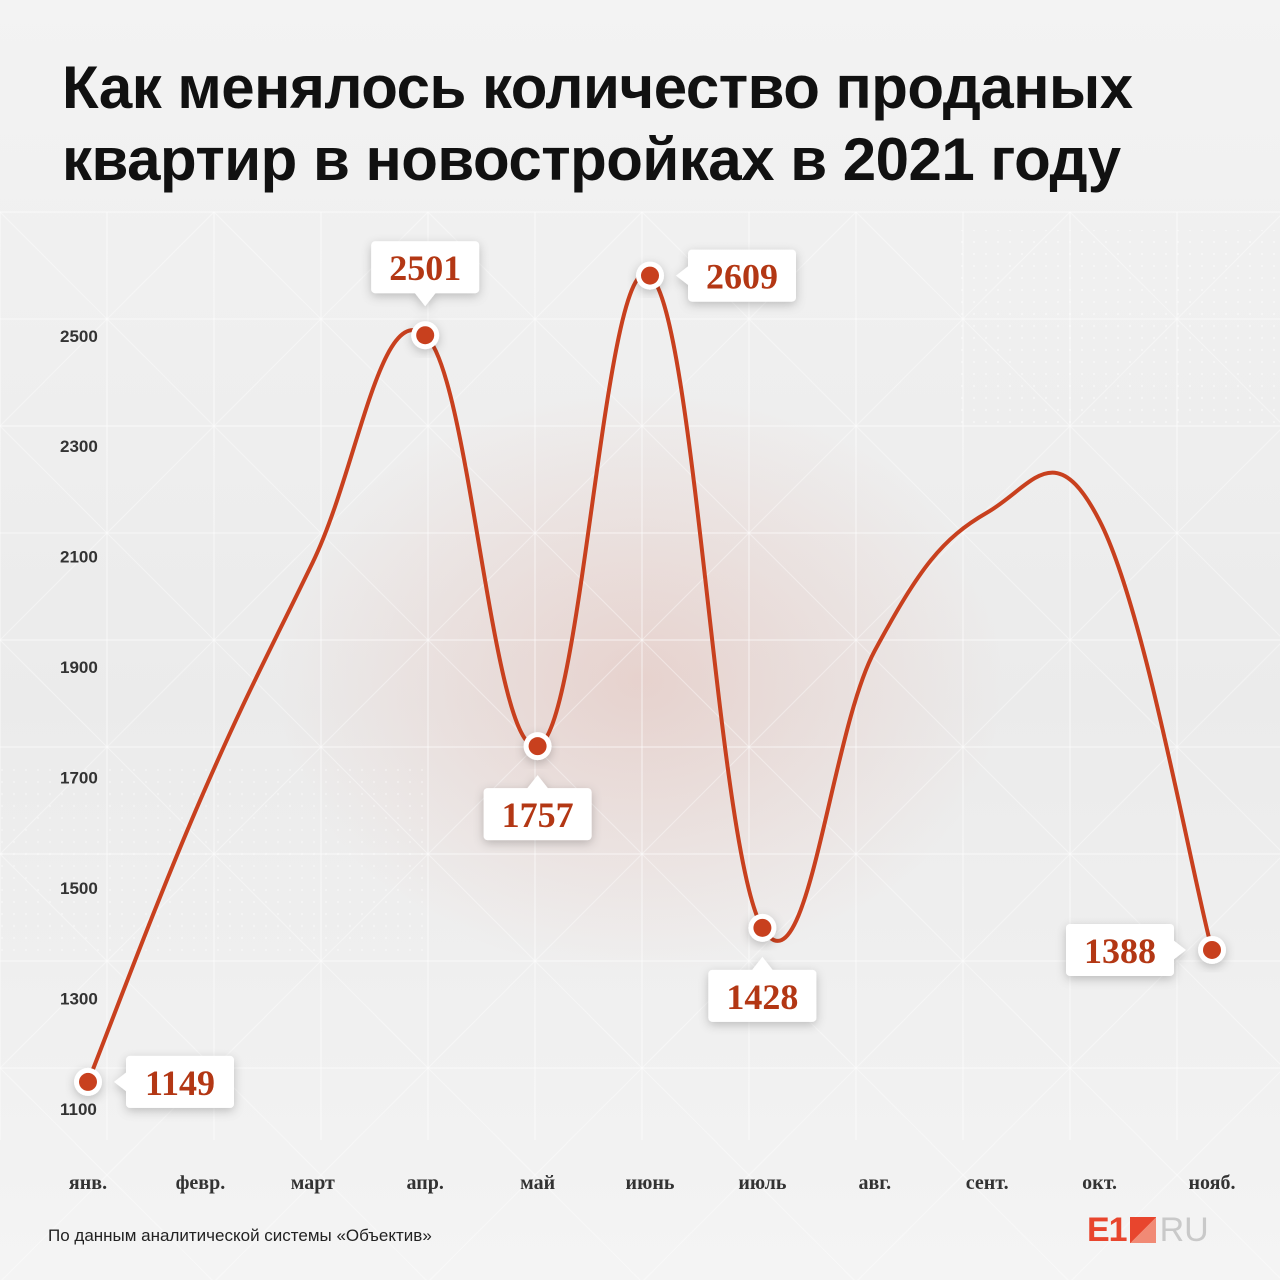  What do you see at coordinates (1099, 1183) in the screenshot?
I see `x-tick-label: окт.` at bounding box center [1099, 1183].